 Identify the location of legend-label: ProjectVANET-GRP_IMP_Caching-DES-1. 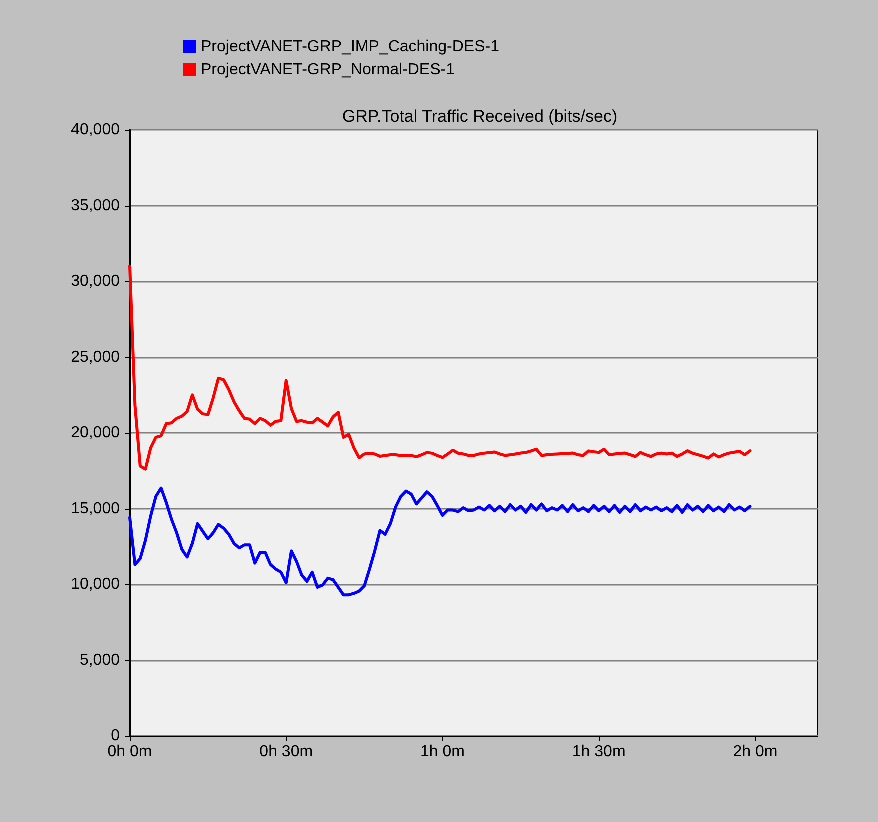
(350, 47).